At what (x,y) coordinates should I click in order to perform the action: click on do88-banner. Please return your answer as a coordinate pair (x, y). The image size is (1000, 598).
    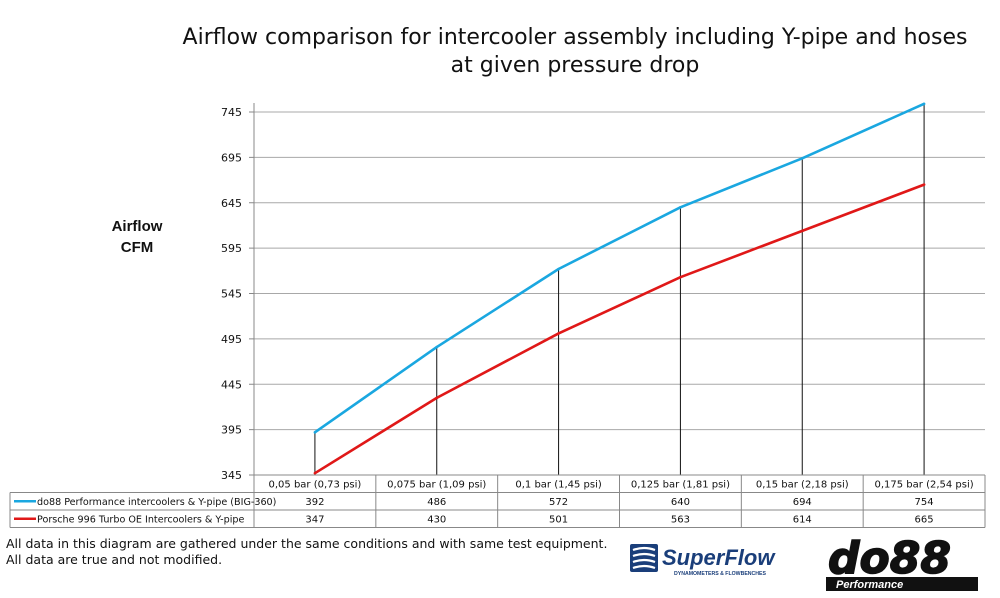
    Looking at the image, I should click on (902, 584).